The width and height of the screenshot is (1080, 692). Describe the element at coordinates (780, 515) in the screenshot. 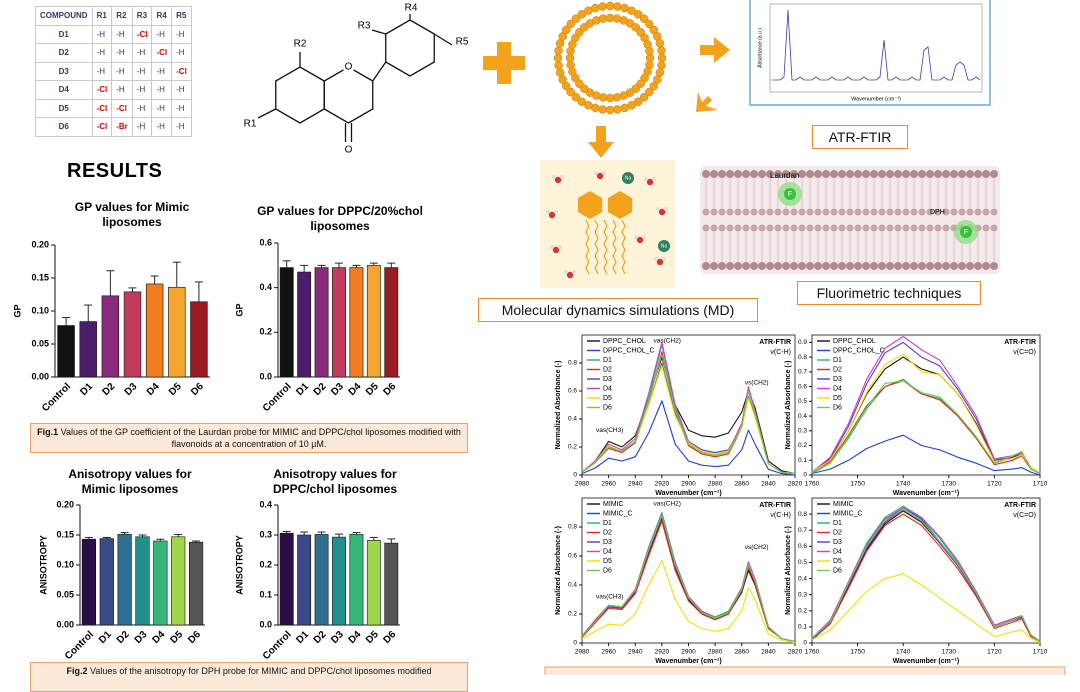

I see `annotation: ν(C-H)` at that location.